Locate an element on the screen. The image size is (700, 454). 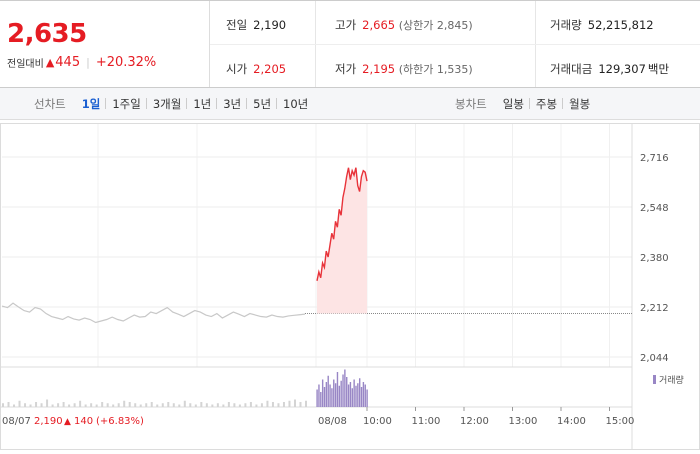
stat-value: 2,195 is located at coordinates (379, 69).